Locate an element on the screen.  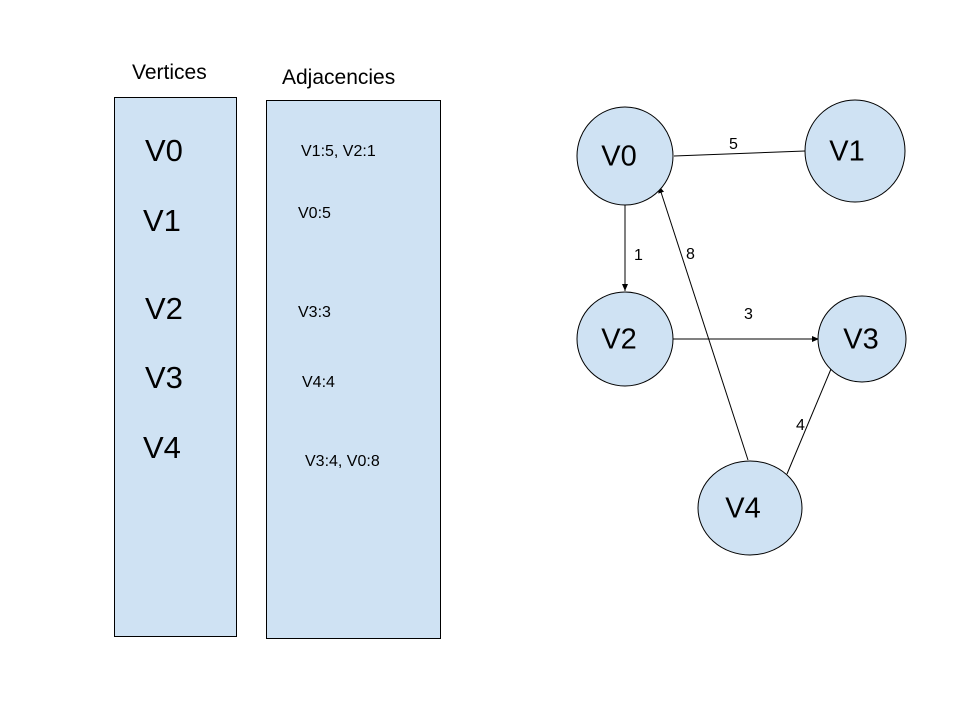
vertex-label-v2: V2 is located at coordinates (164, 308).